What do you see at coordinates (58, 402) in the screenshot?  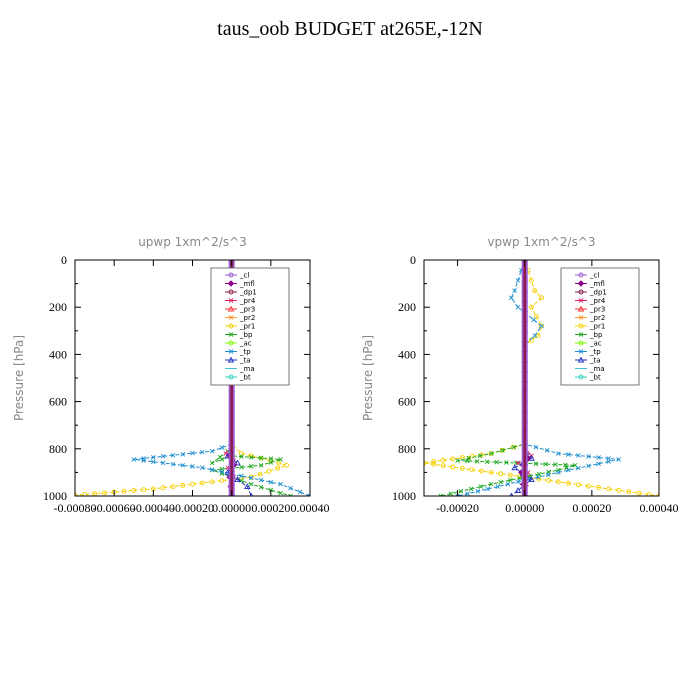 I see `y-tick-label: 600` at bounding box center [58, 402].